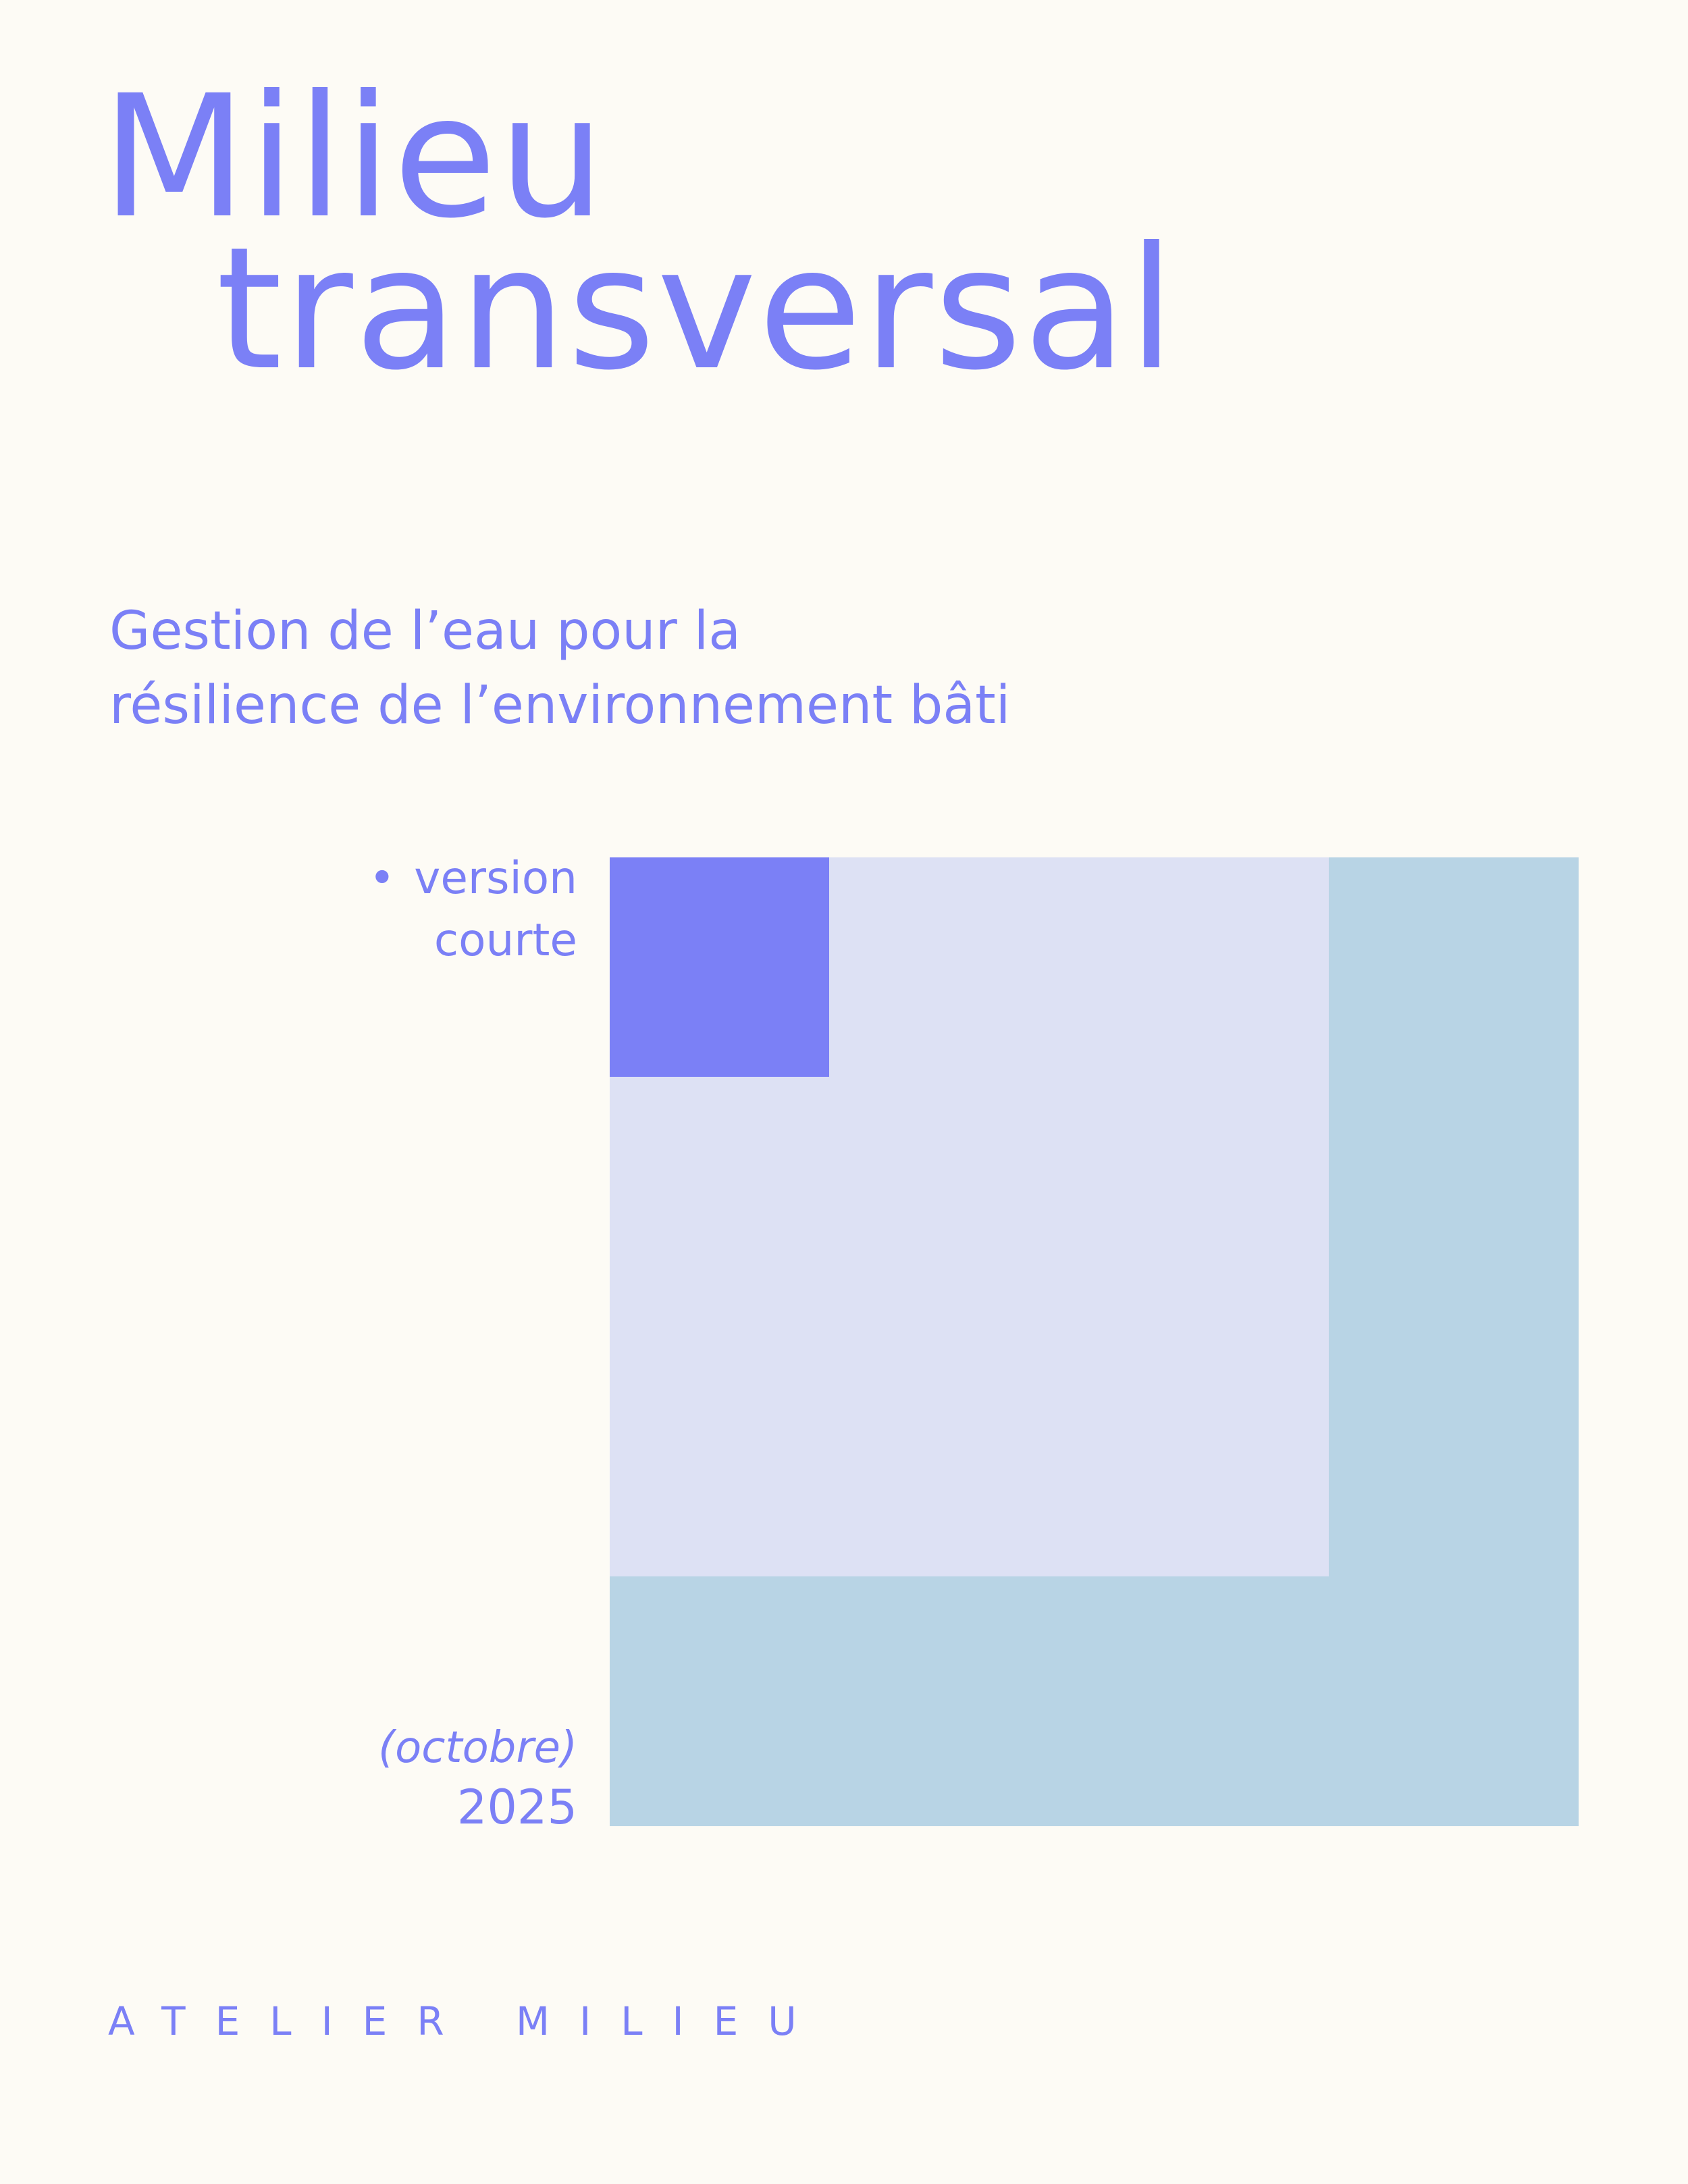 Image resolution: width=1688 pixels, height=2184 pixels. What do you see at coordinates (516, 1807) in the screenshot?
I see `date-year: 2025` at bounding box center [516, 1807].